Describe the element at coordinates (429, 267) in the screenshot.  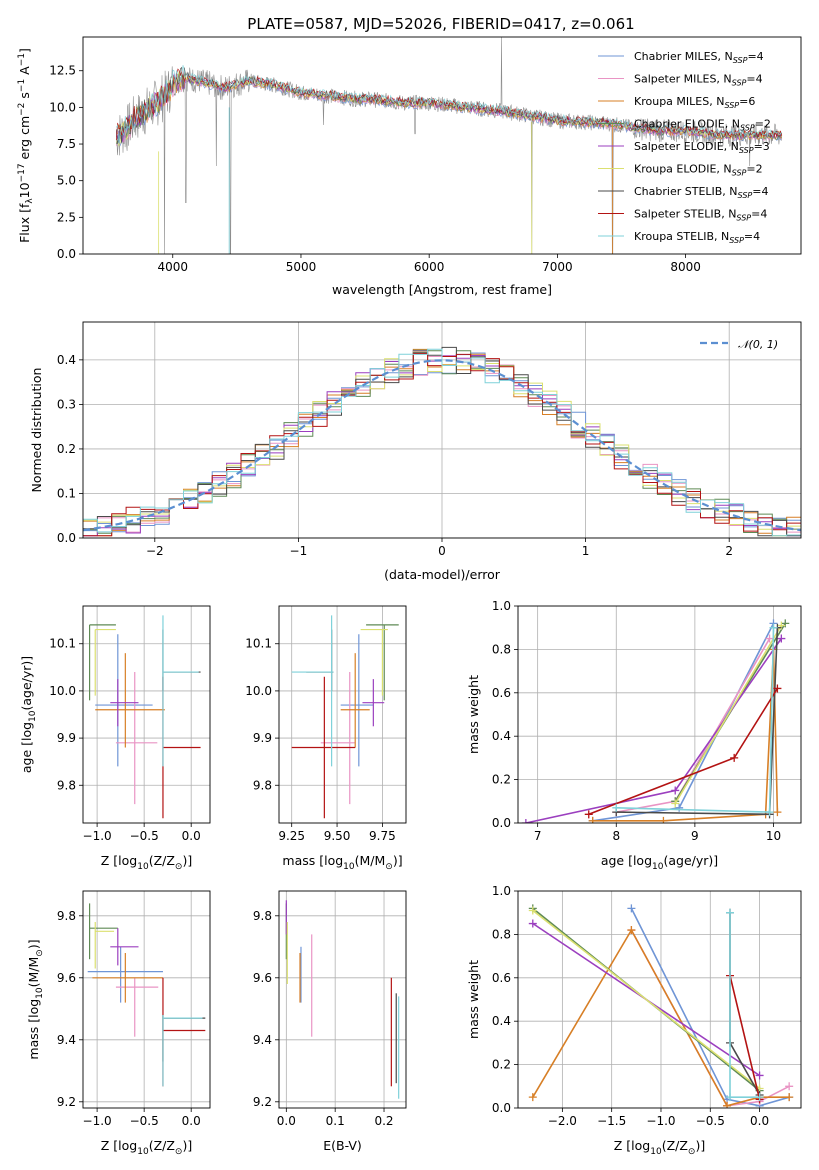
I see `x-tick-label: 6000` at that location.